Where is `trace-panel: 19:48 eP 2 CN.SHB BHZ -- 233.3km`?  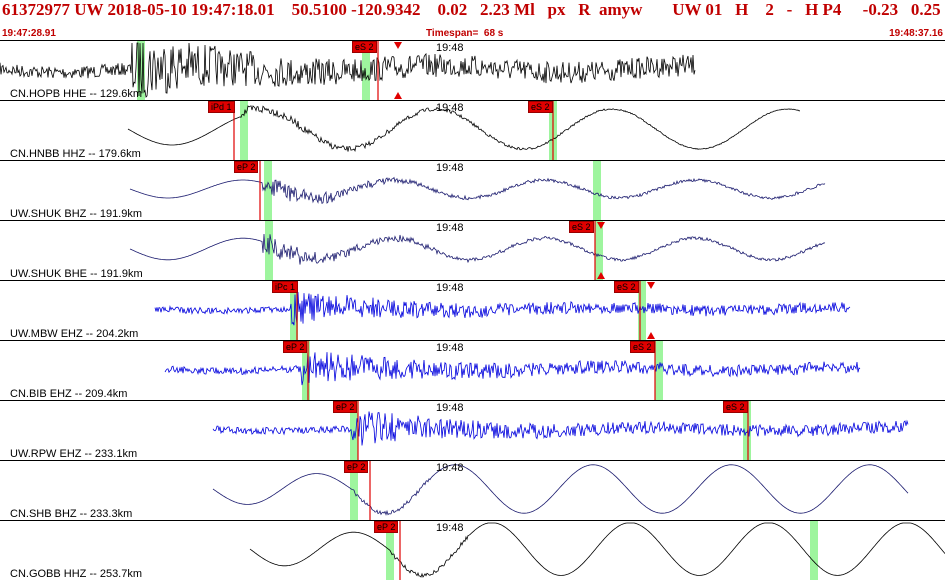 trace-panel: 19:48 eP 2 CN.SHB BHZ -- 233.3km is located at coordinates (472, 490).